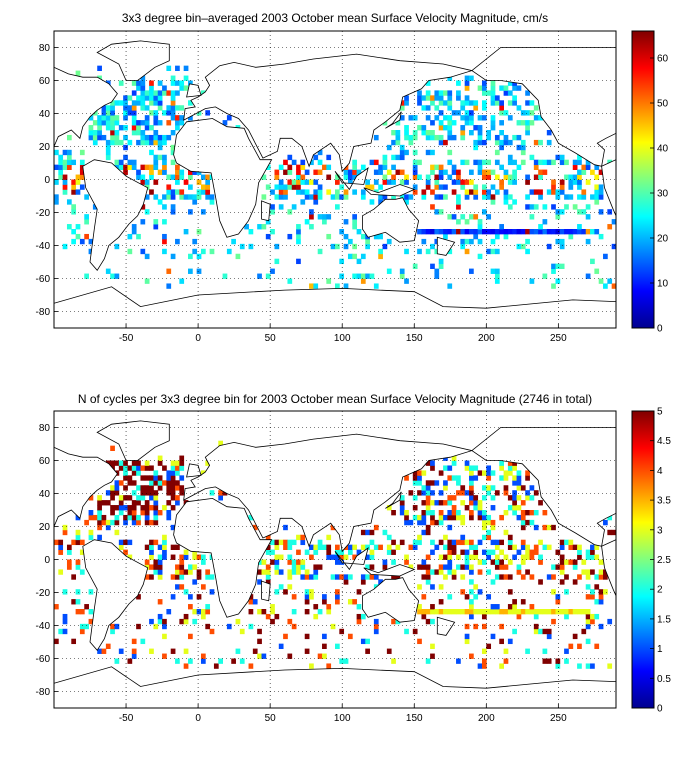 This screenshot has width=696, height=760. Describe the element at coordinates (43, 659) in the screenshot. I see `y-tick-label: -60` at that location.